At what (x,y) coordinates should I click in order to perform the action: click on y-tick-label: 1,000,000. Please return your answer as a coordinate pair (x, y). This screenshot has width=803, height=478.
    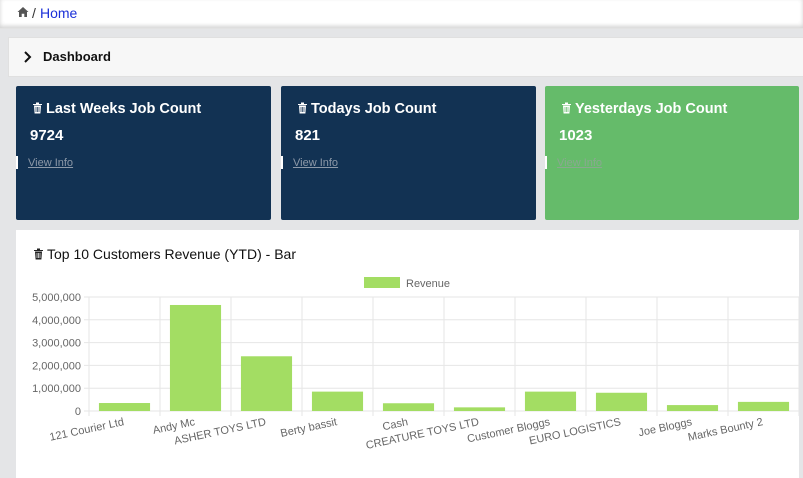
    Looking at the image, I should click on (56, 389).